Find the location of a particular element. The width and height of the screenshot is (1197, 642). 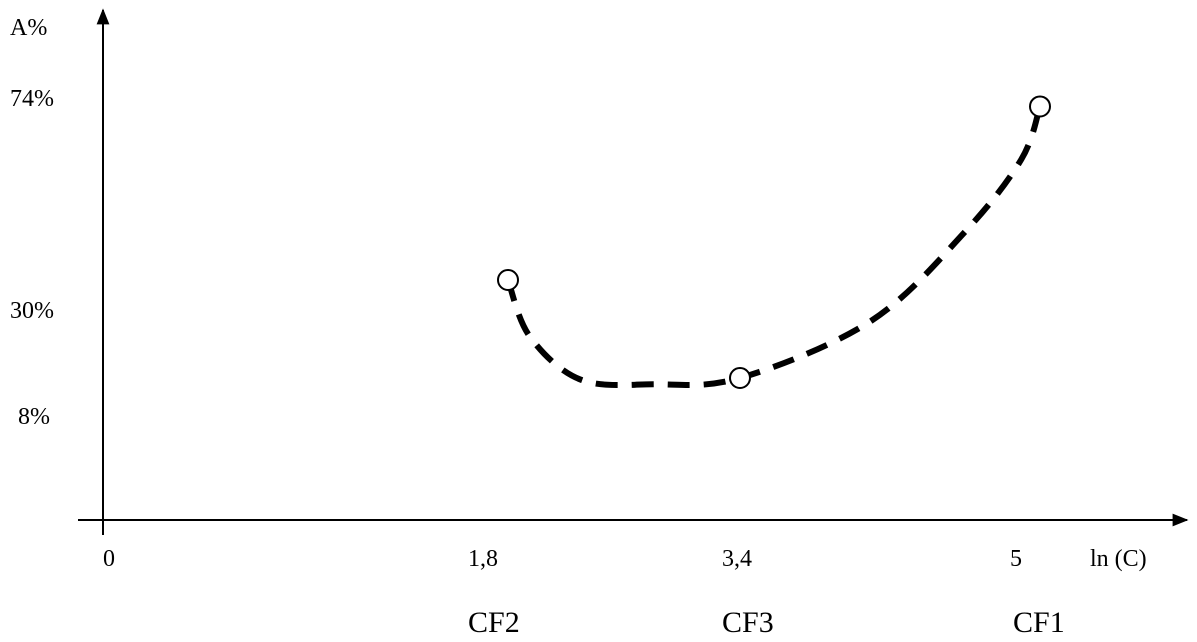

y-tick-label-8: 8% is located at coordinates (34, 417).